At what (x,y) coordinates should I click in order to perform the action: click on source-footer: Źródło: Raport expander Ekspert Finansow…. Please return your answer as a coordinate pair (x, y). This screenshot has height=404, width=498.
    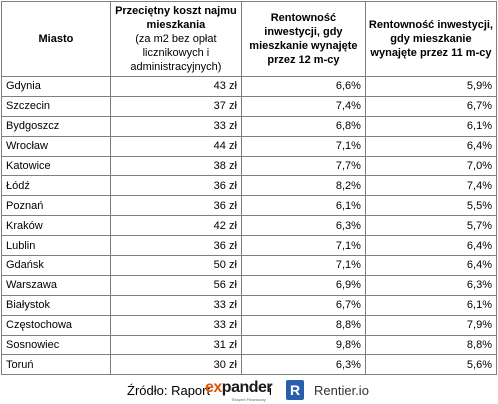
    Looking at the image, I should click on (249, 391).